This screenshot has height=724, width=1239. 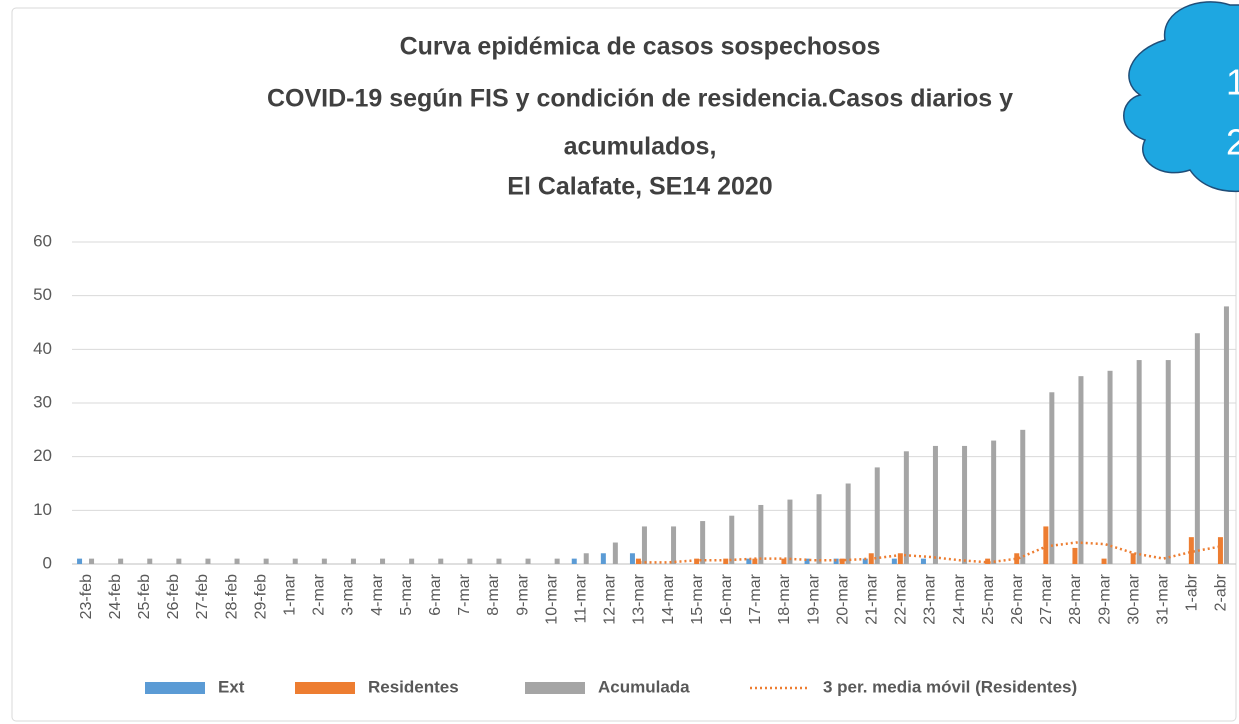 I want to click on y-tick-label: 10, so click(x=42, y=509).